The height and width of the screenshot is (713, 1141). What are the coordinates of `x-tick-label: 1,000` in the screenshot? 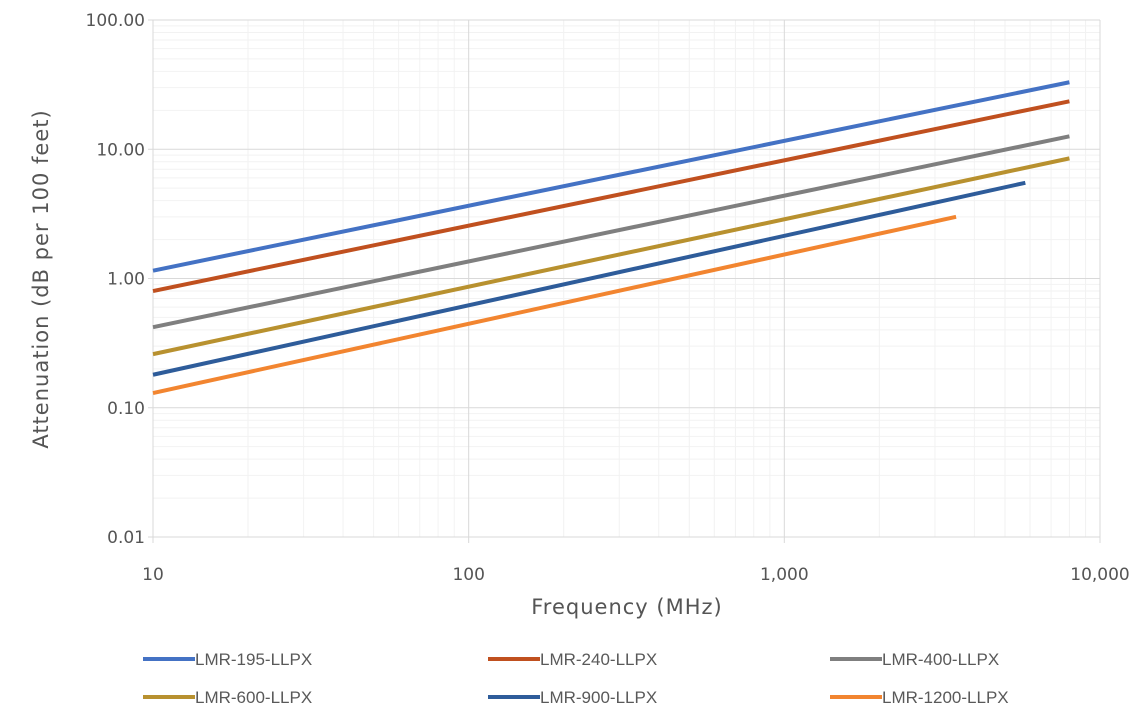 It's located at (784, 575).